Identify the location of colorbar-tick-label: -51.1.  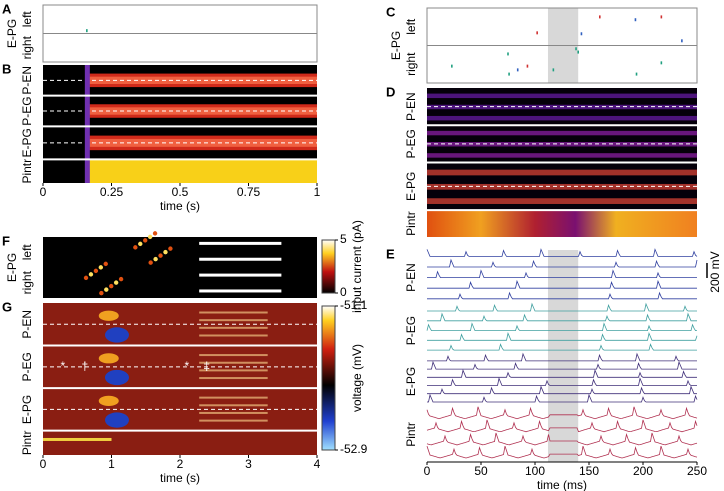
(354, 305).